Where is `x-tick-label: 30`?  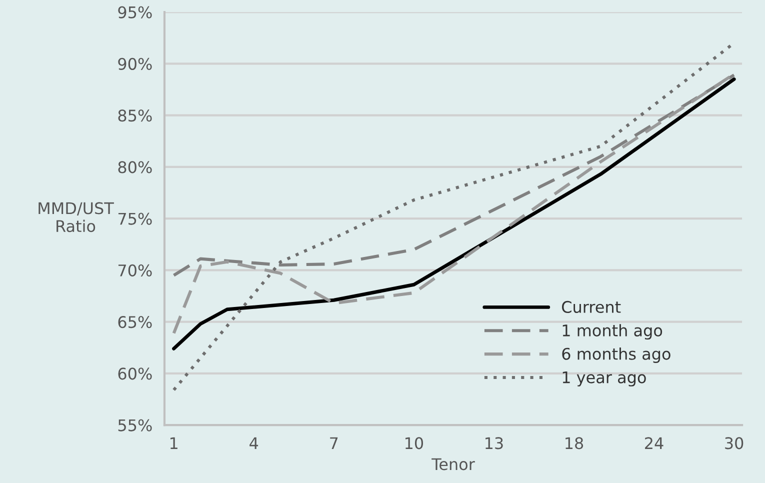
x-tick-label: 30 is located at coordinates (734, 443).